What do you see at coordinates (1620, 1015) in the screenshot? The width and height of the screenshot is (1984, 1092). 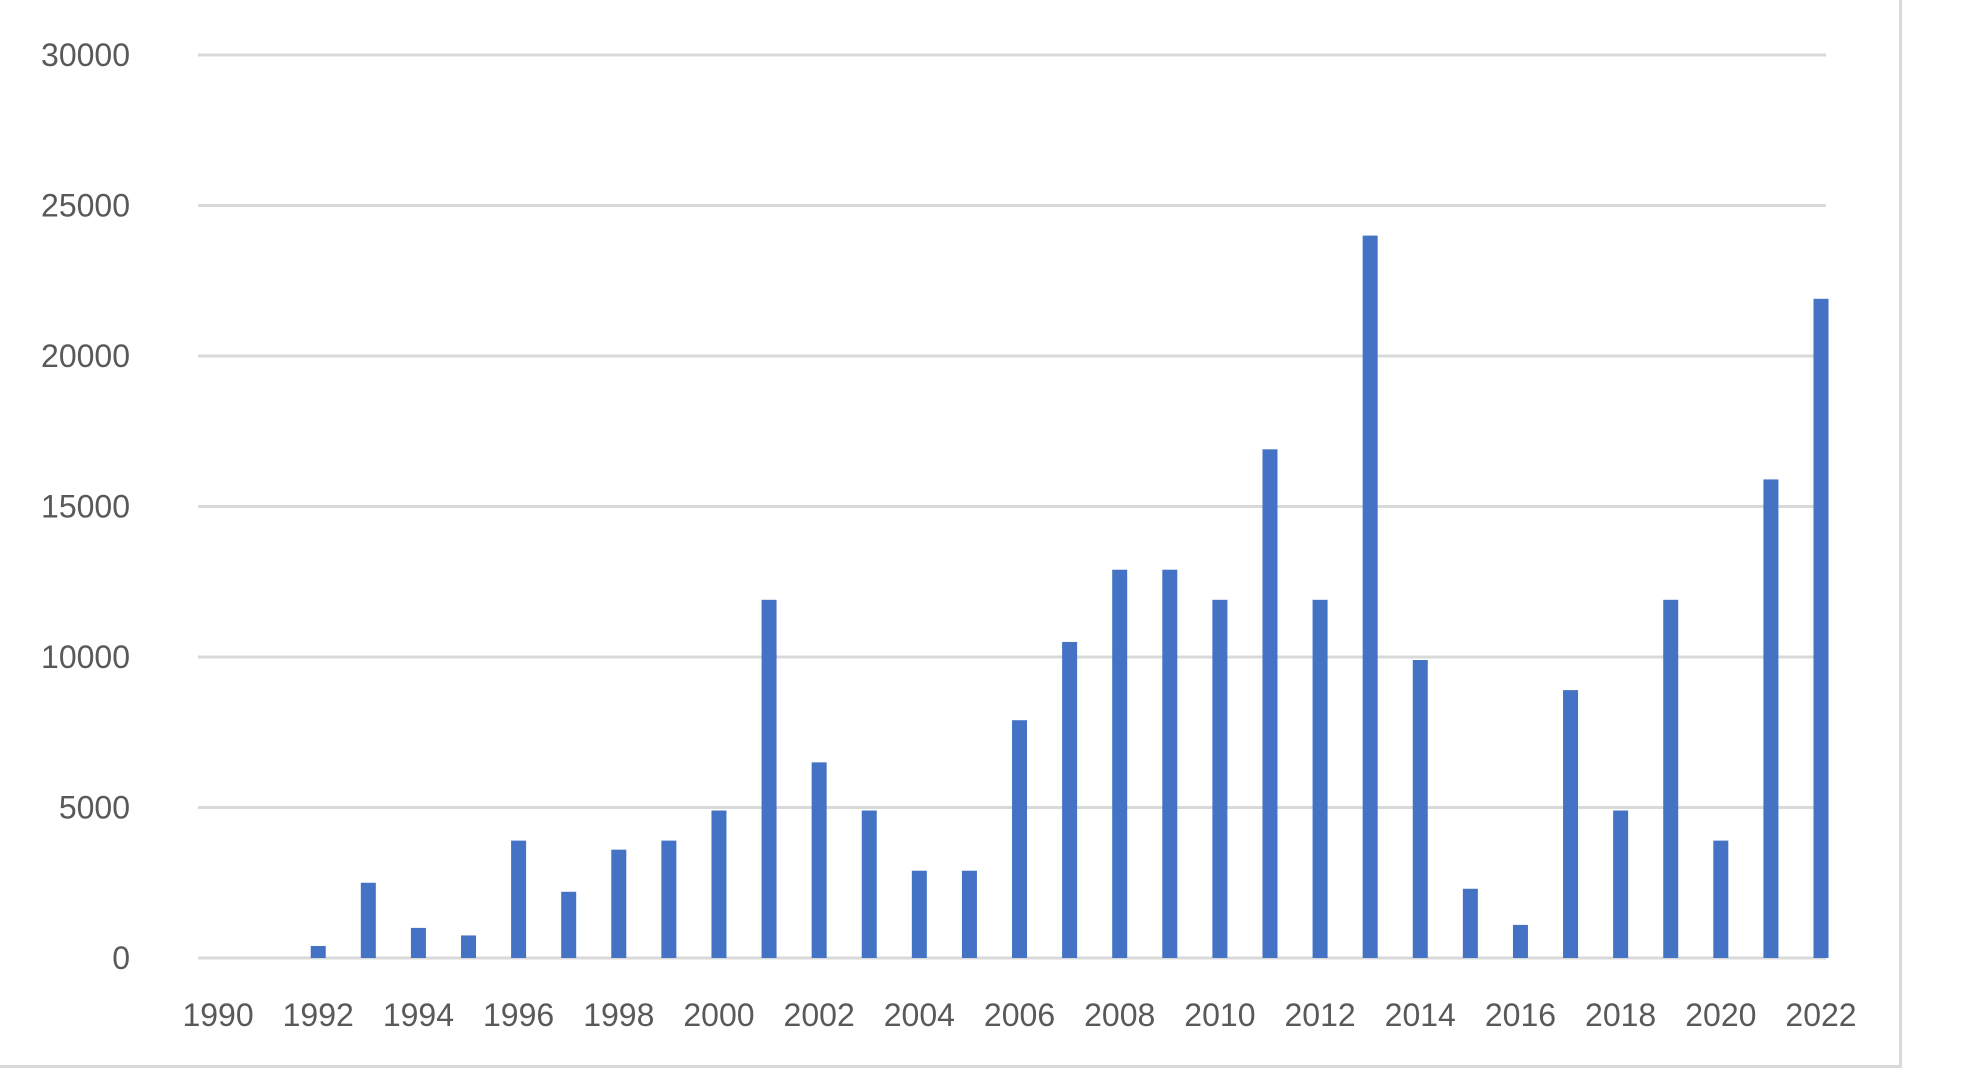 I see `x-tick-label: 2018` at bounding box center [1620, 1015].